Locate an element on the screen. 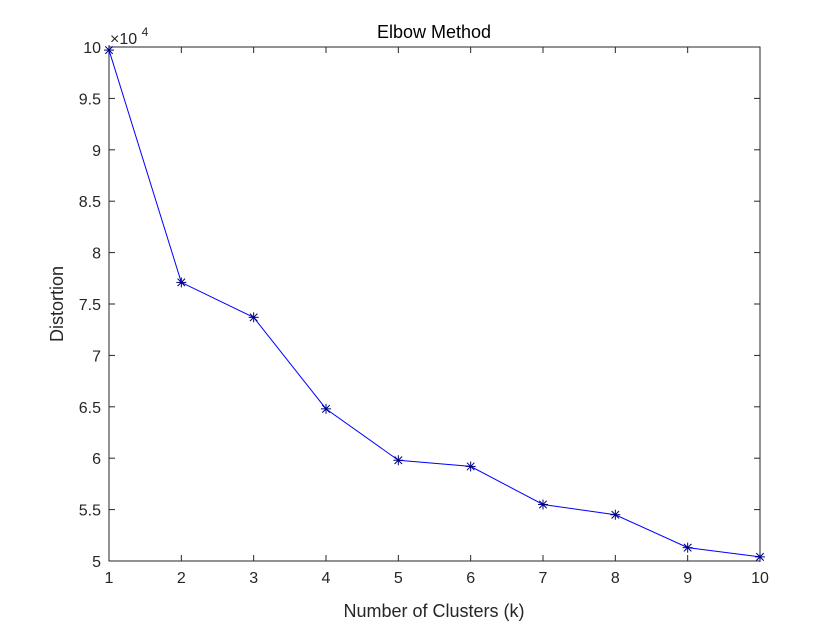  y-tick-label: 8 is located at coordinates (96, 254).